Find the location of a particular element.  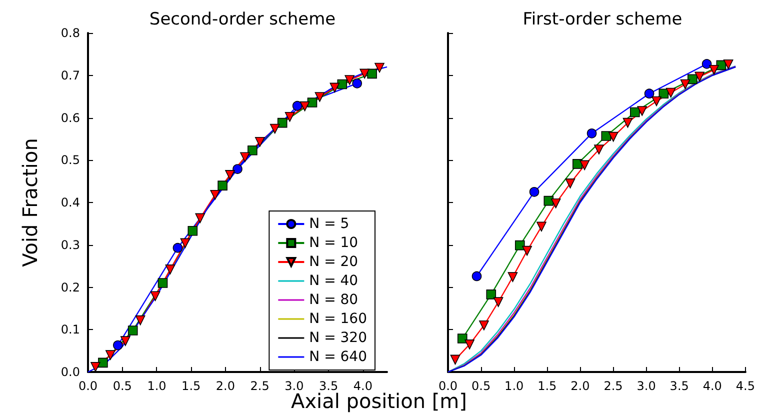

y-tick-label: 0.8 is located at coordinates (70, 33).